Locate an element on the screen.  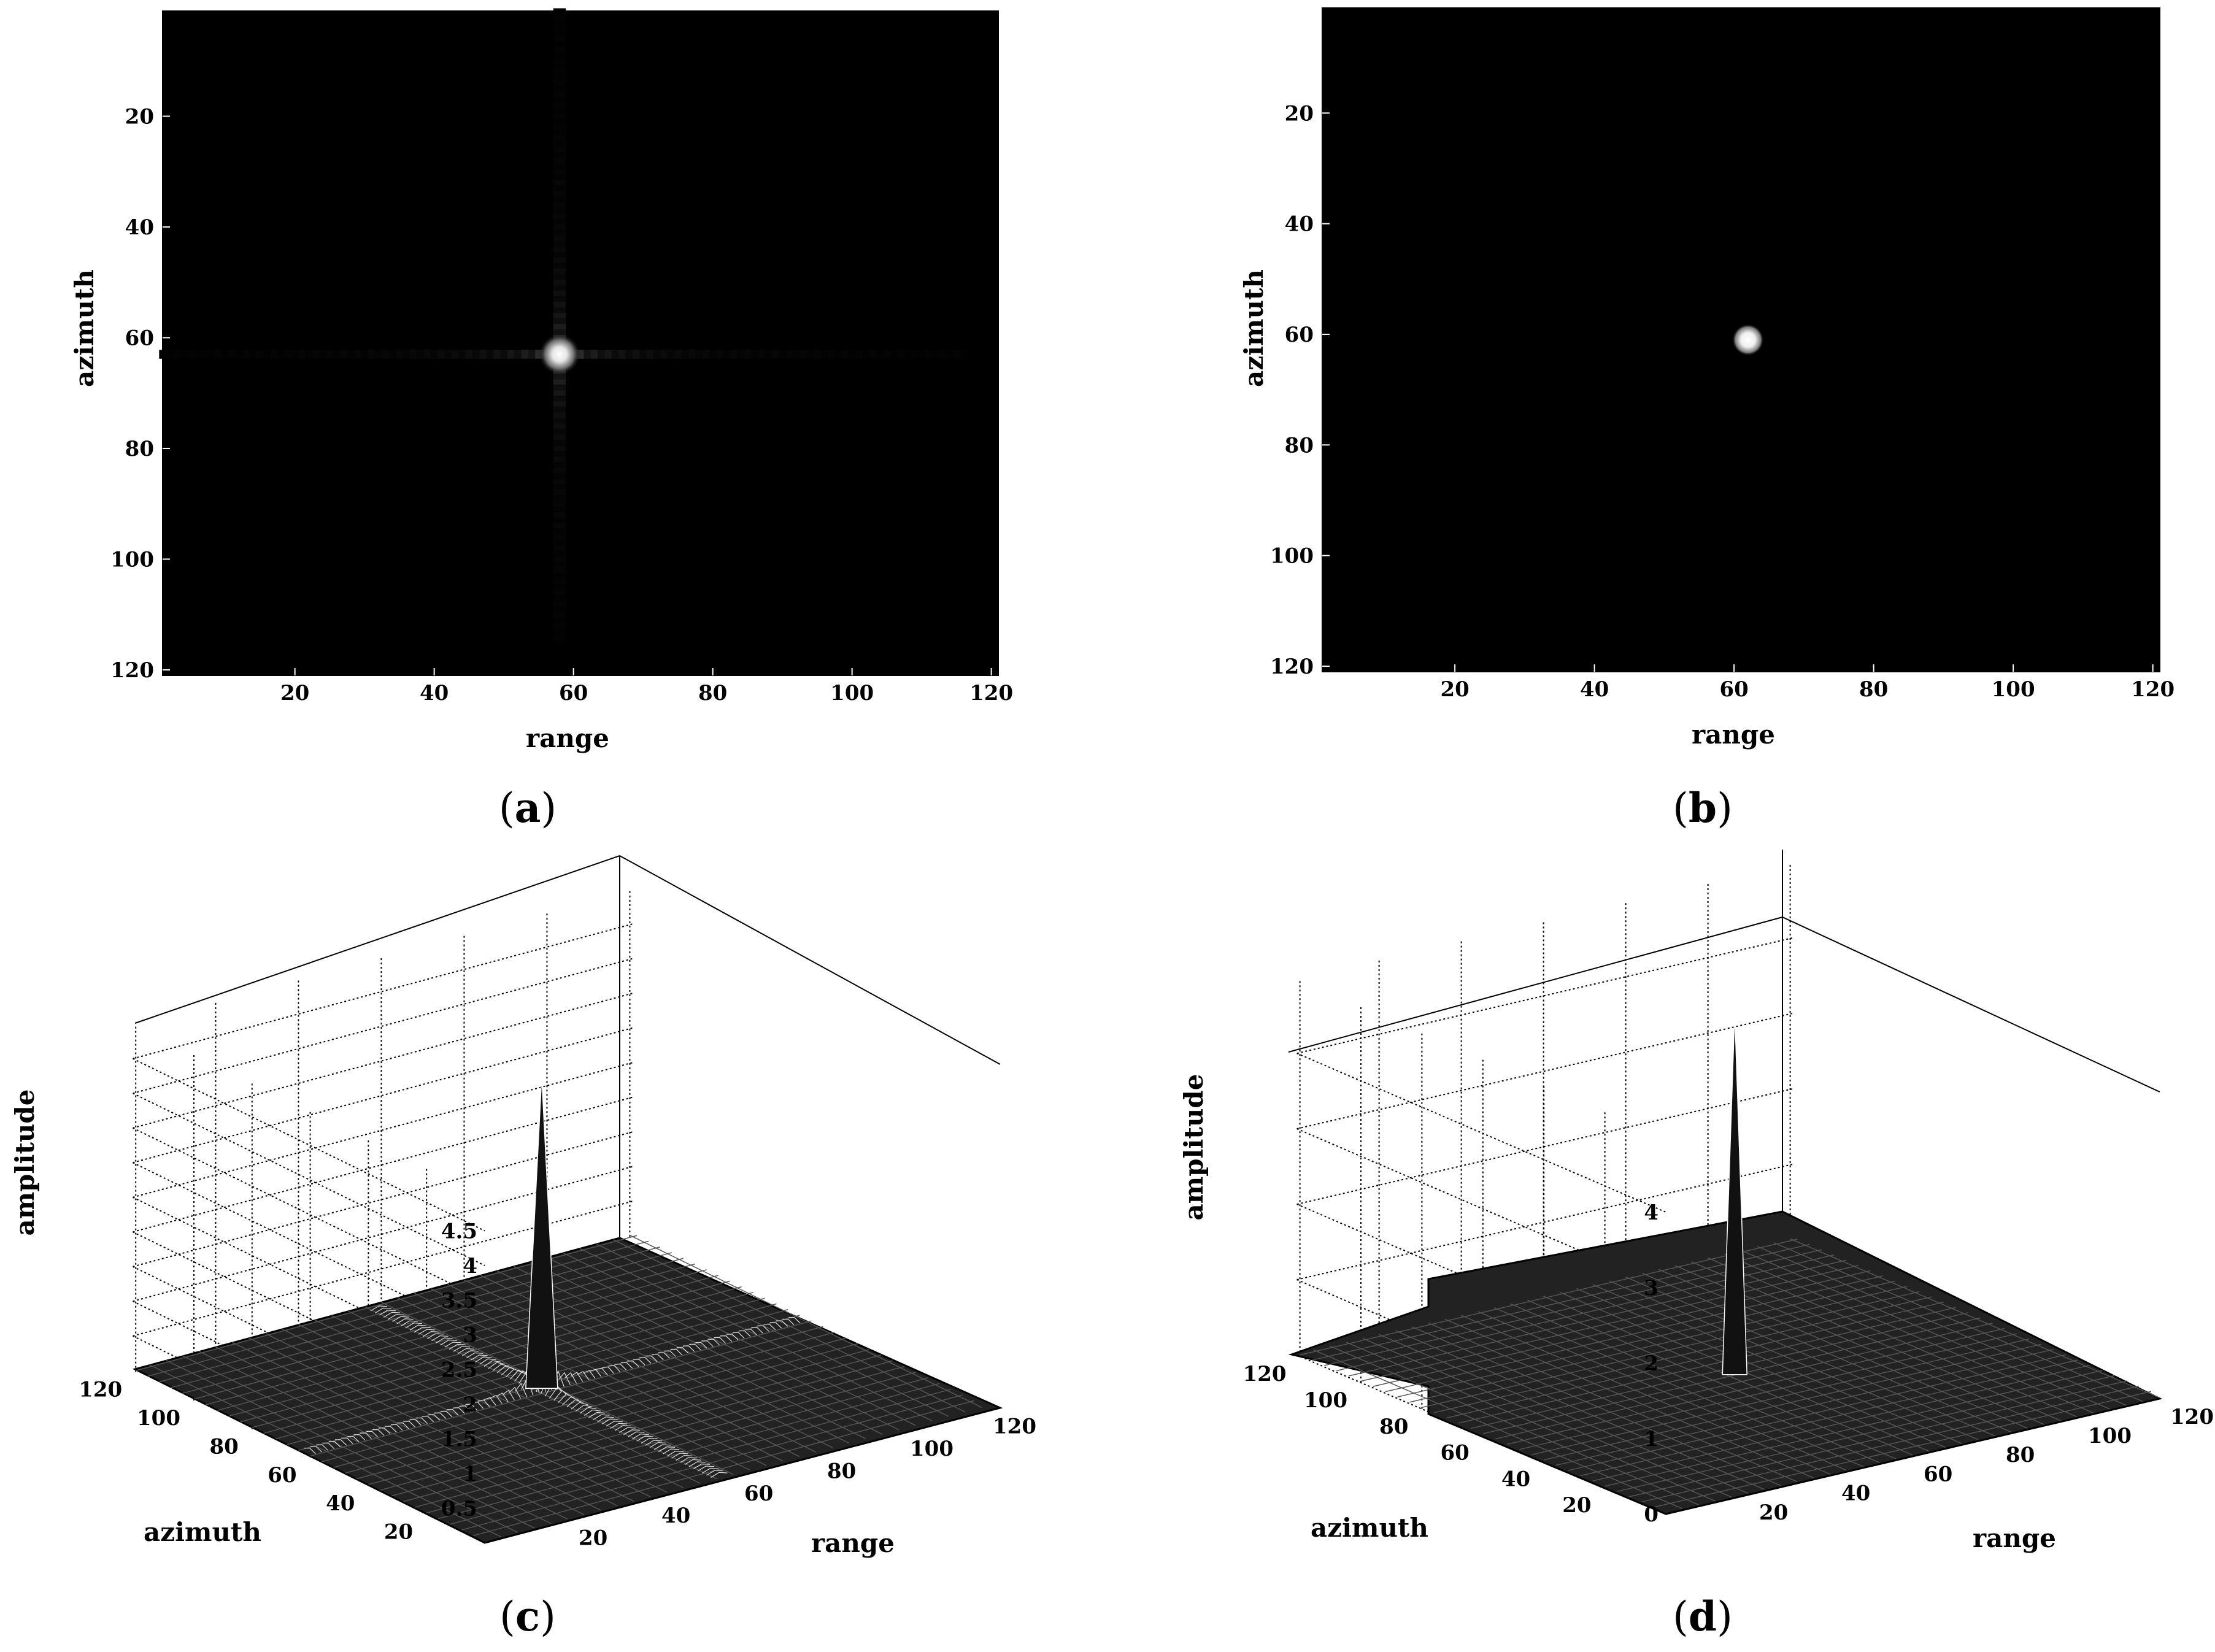
d-azimuth-tick-label: 80 is located at coordinates (1393, 1427).